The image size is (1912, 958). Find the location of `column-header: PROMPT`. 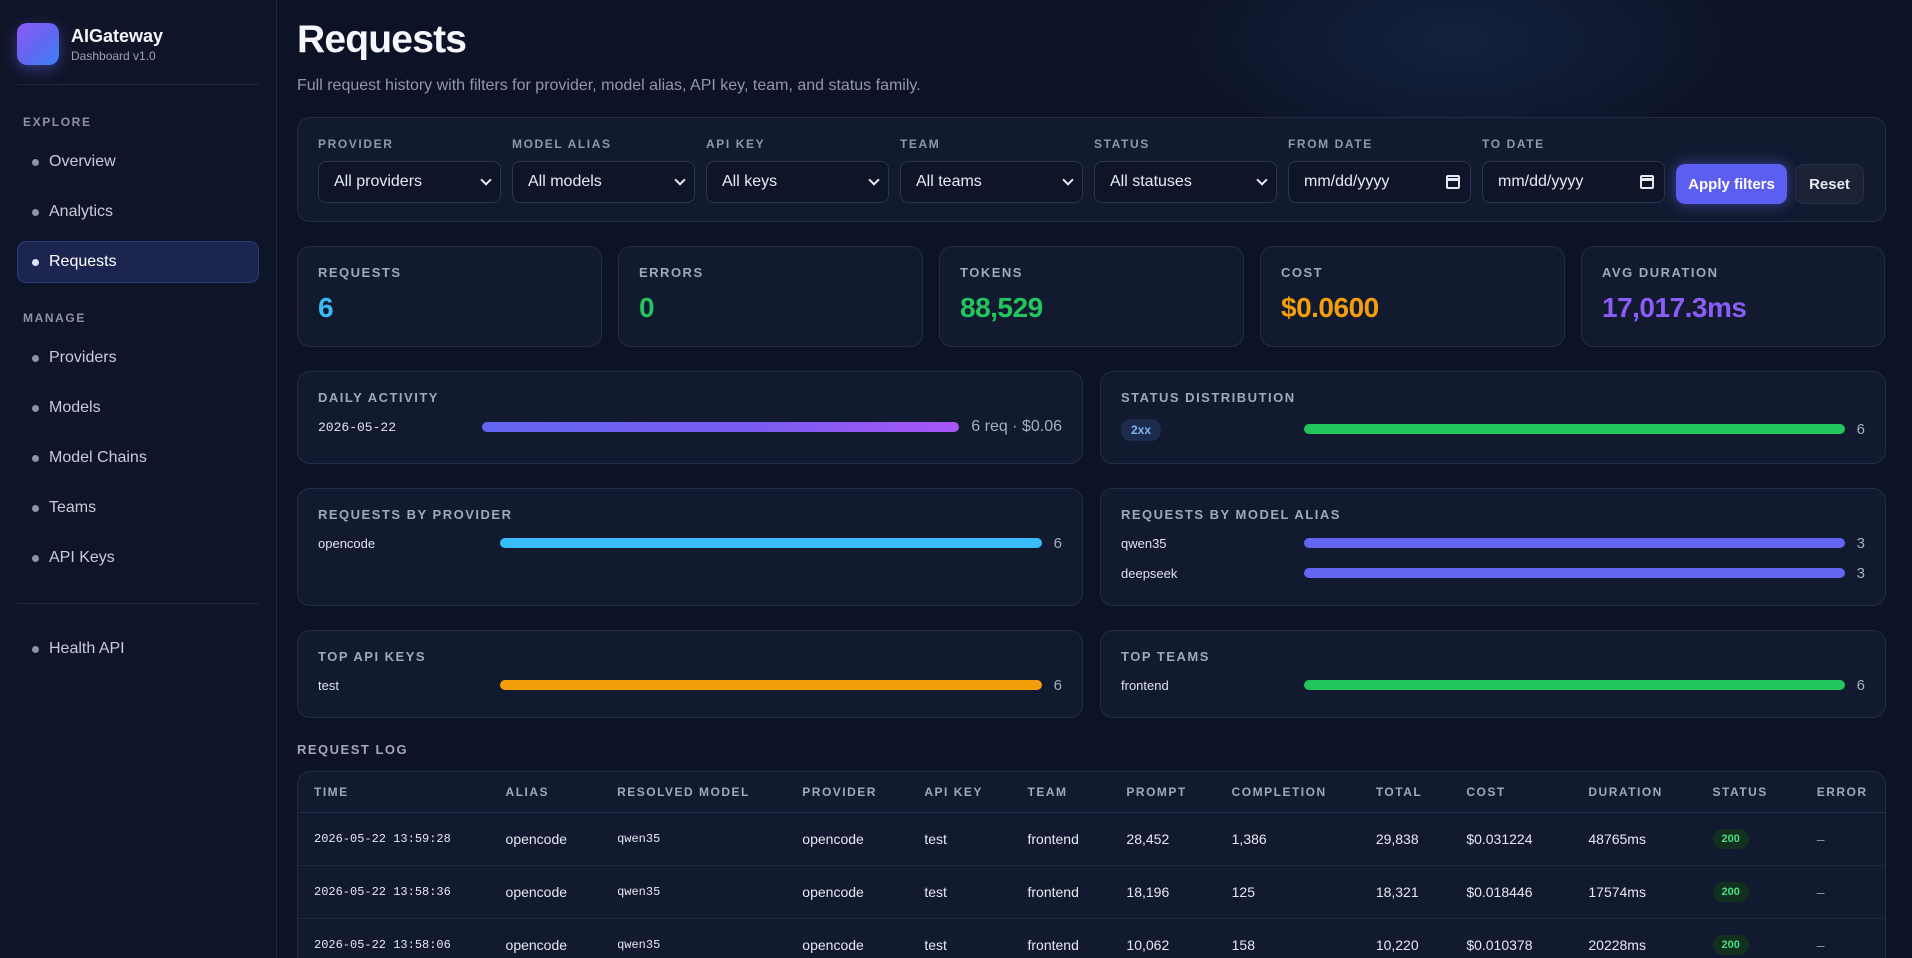

column-header: PROMPT is located at coordinates (1163, 792).